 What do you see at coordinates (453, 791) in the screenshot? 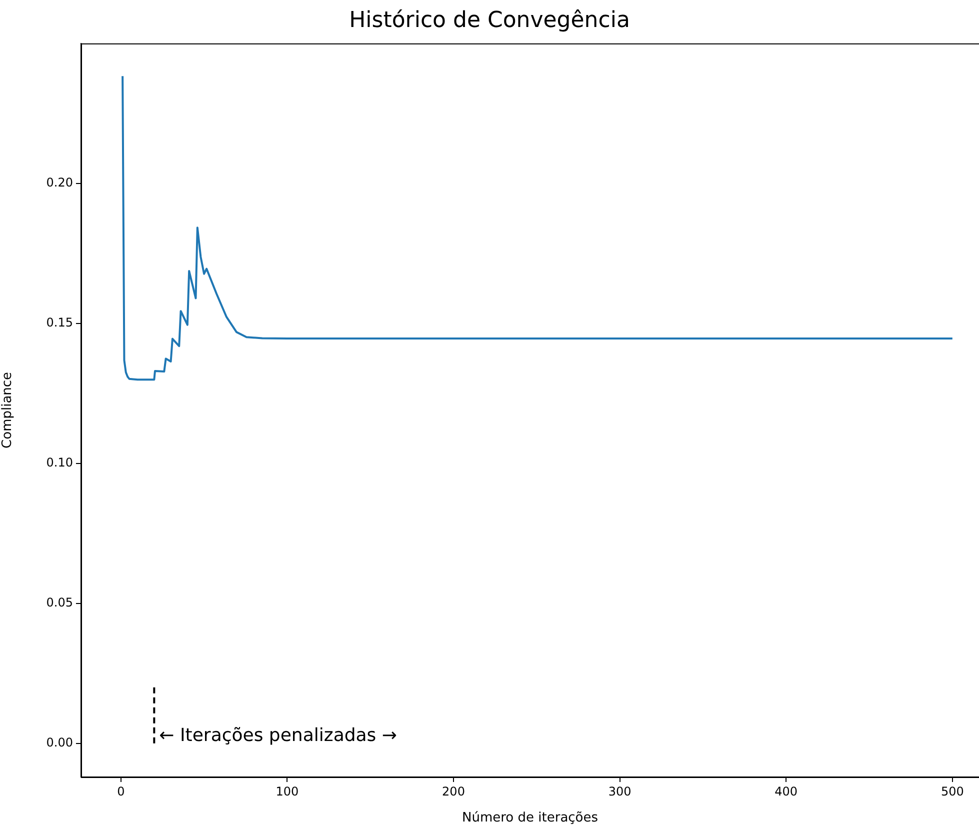
I see `x-tick-label: 200` at bounding box center [453, 791].